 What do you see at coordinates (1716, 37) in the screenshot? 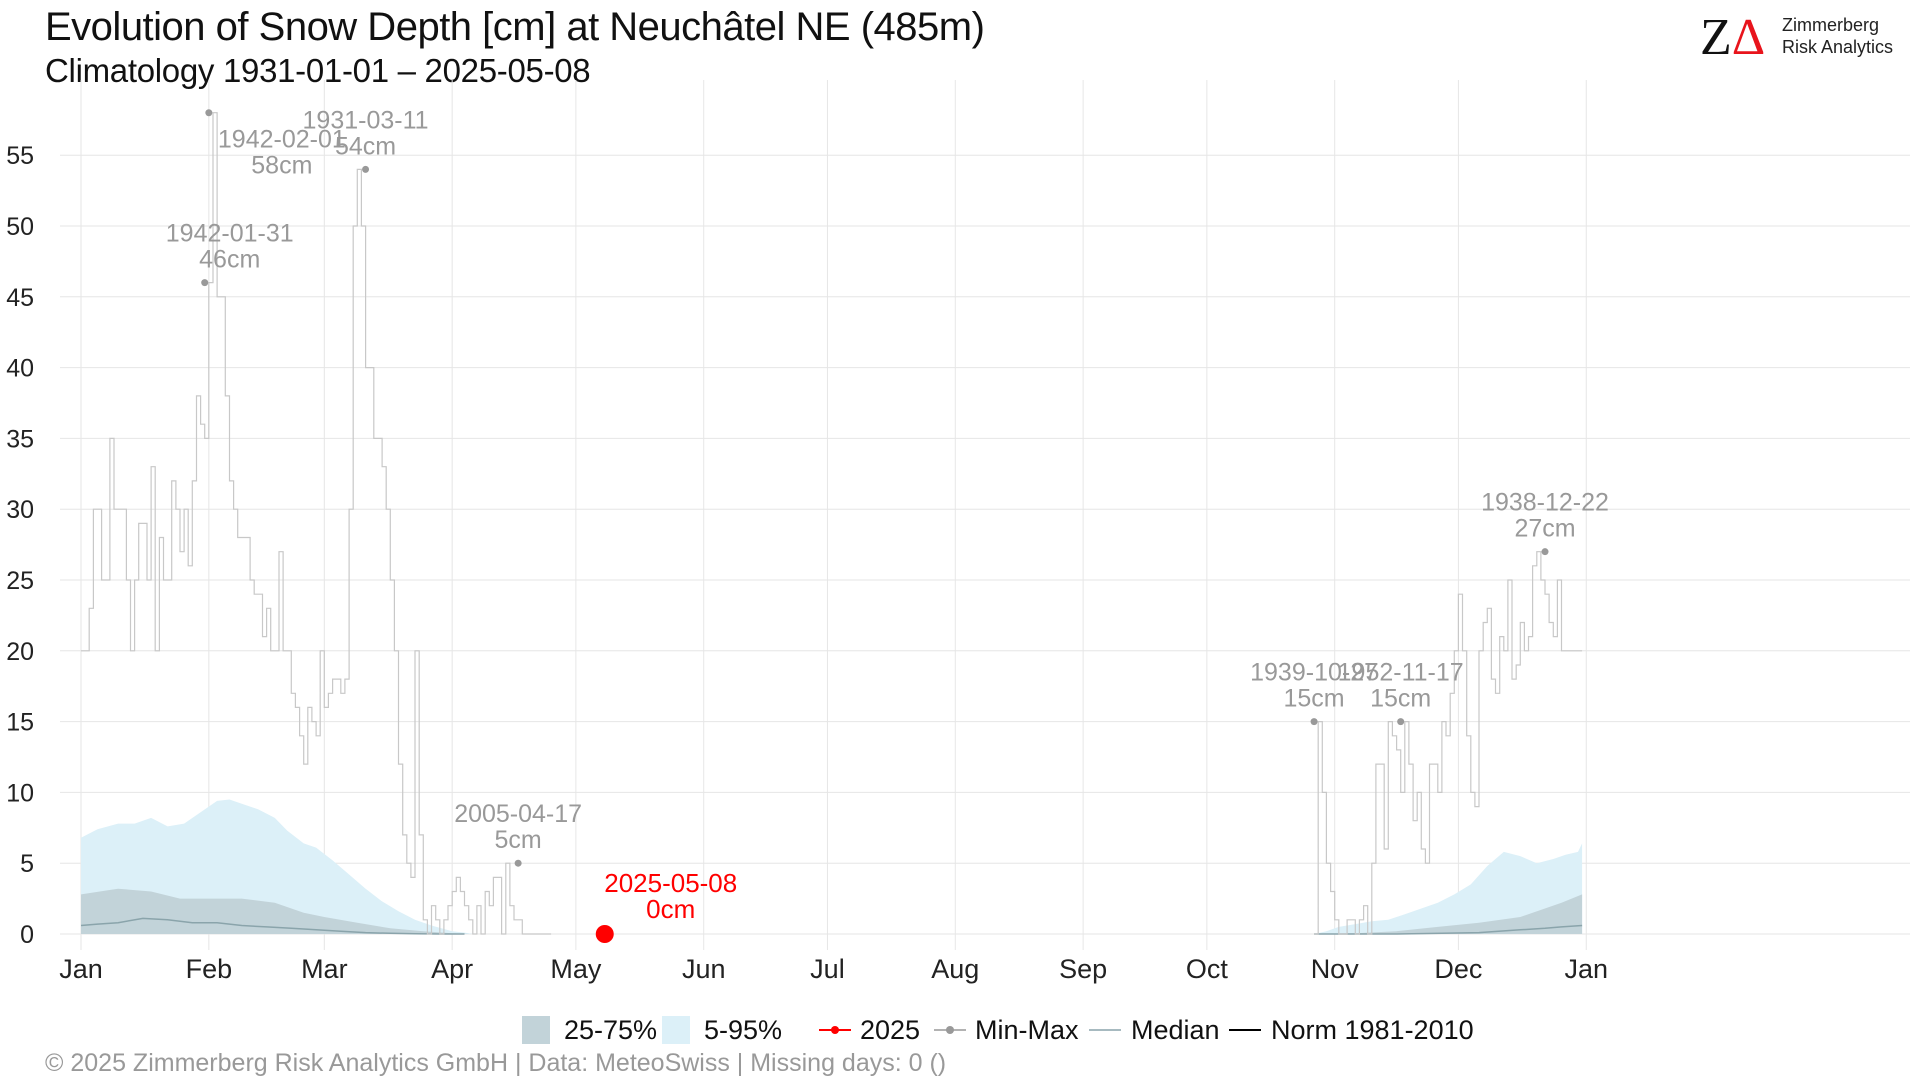
I see `logo-z-letter: Z` at bounding box center [1716, 37].